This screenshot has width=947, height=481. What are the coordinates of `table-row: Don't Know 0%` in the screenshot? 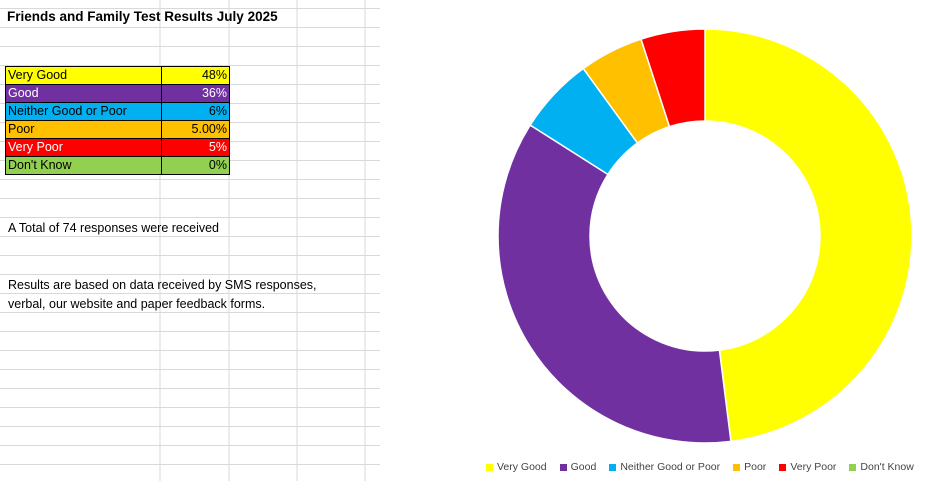 It's located at (117, 165).